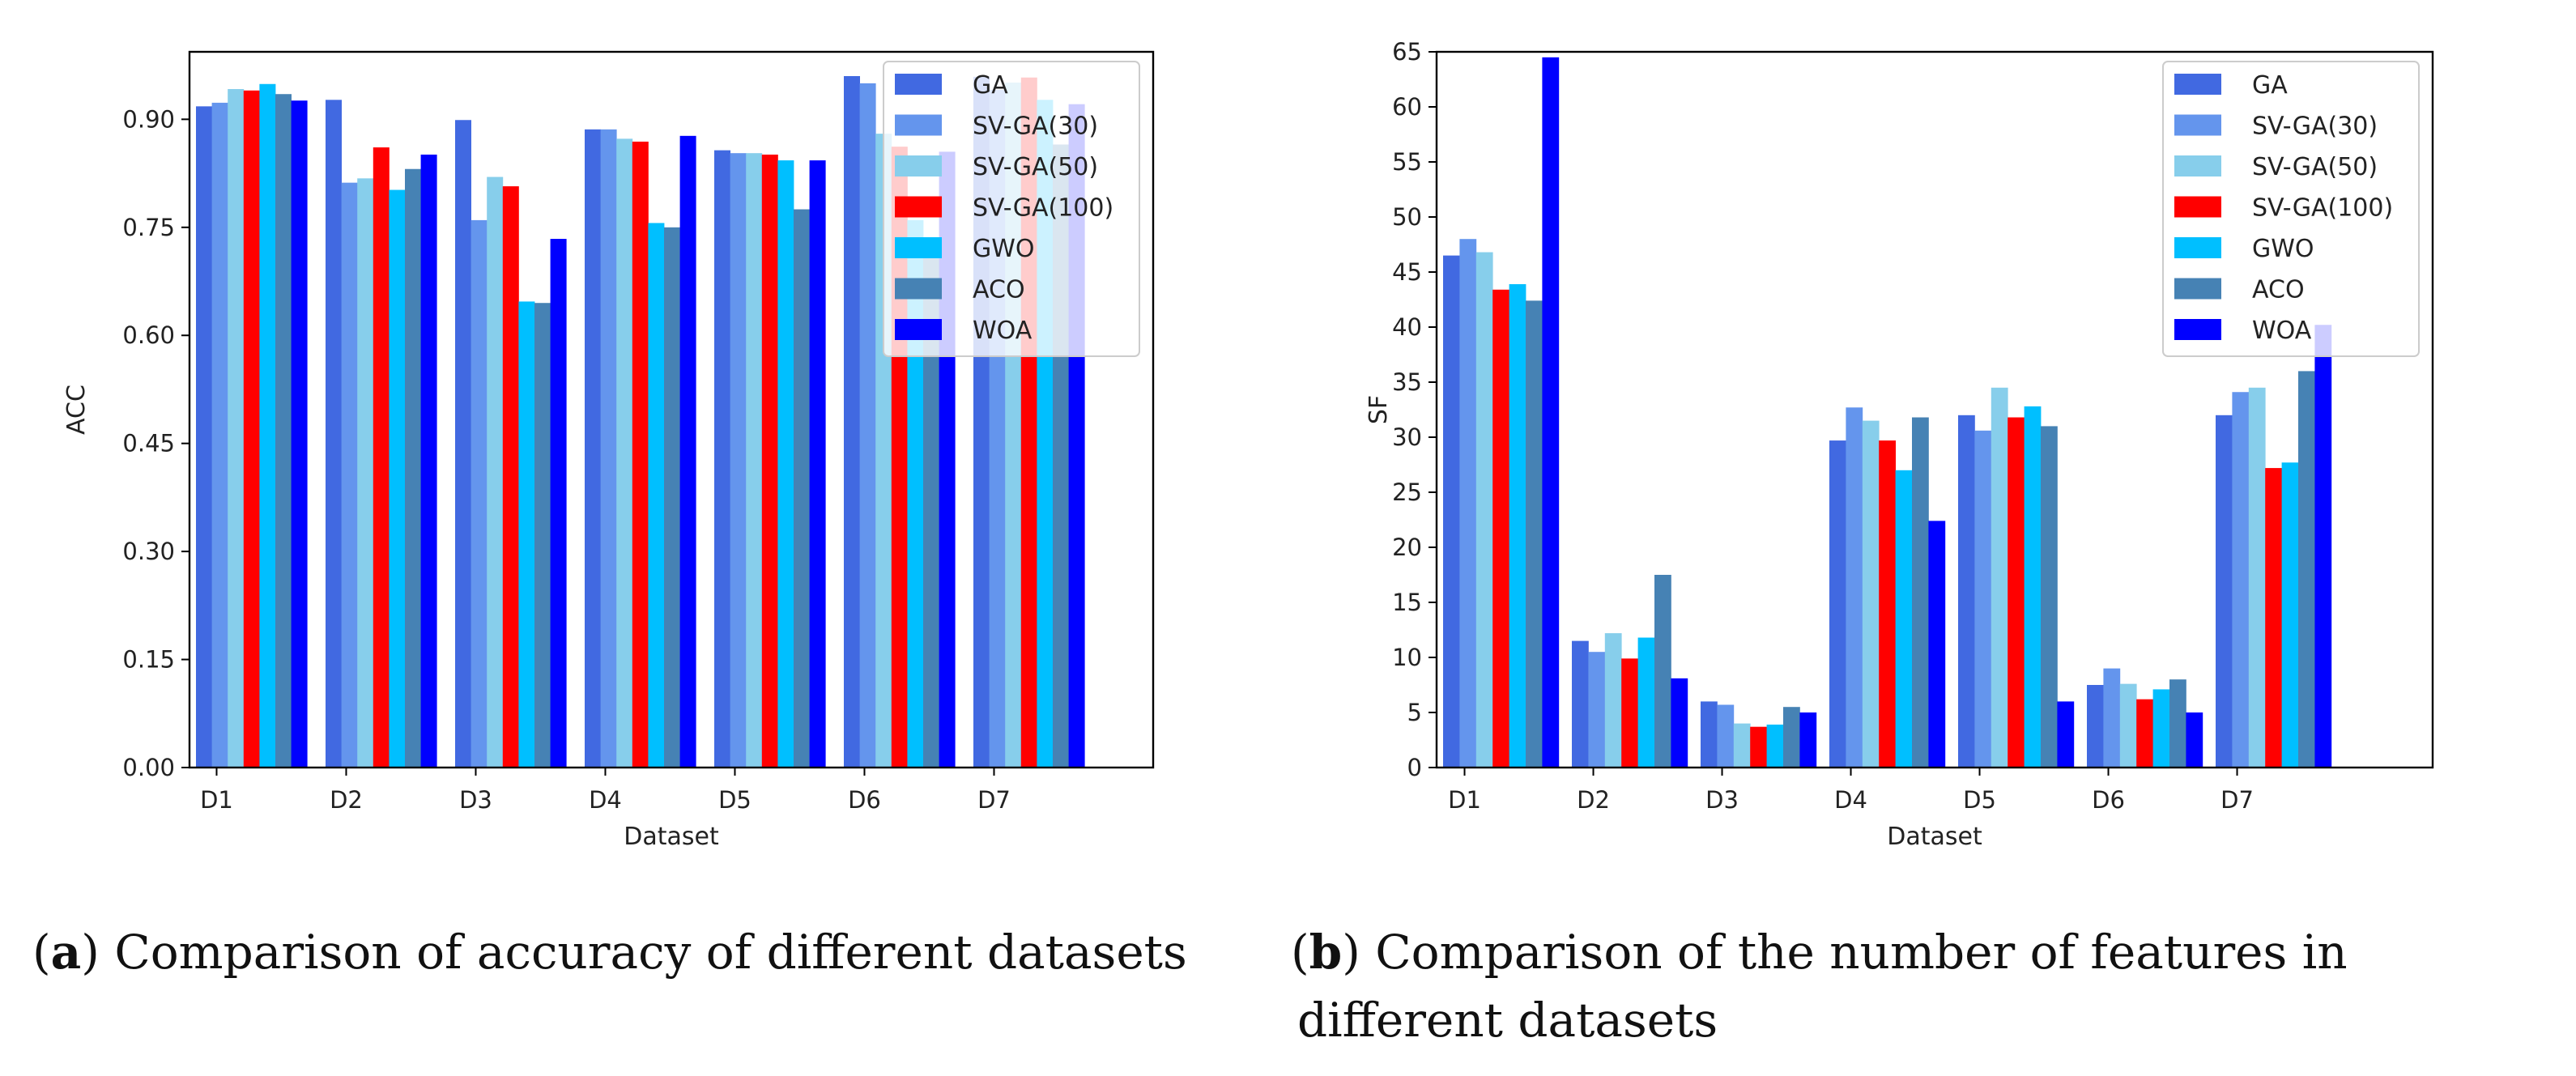 This screenshot has height=1076, width=2576. I want to click on caption-b-label: b, so click(1326, 952).